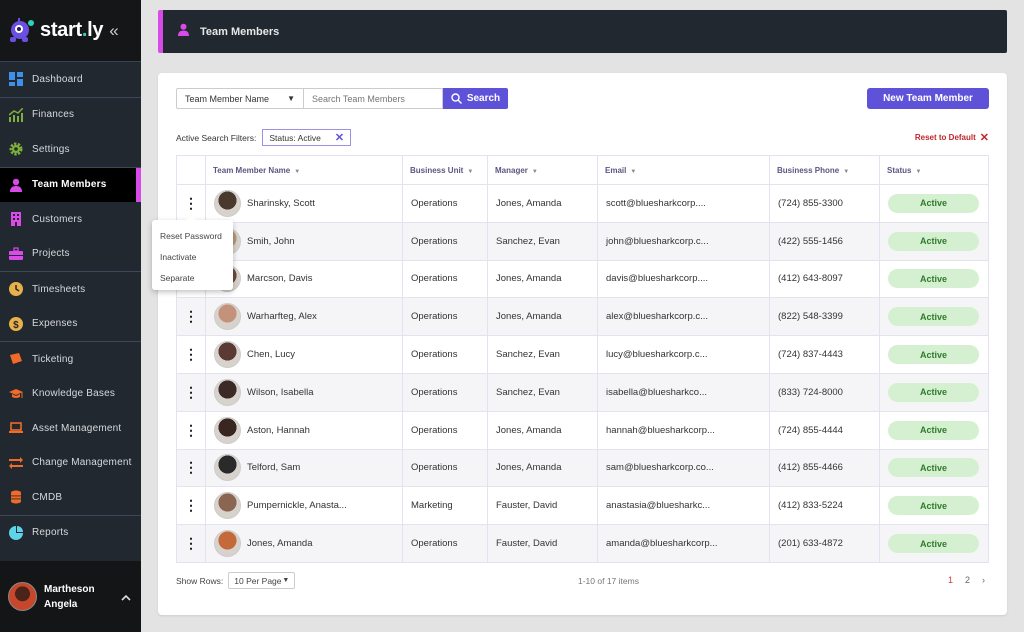  What do you see at coordinates (304, 392) in the screenshot?
I see `cell-name: Wilson, Isabella` at bounding box center [304, 392].